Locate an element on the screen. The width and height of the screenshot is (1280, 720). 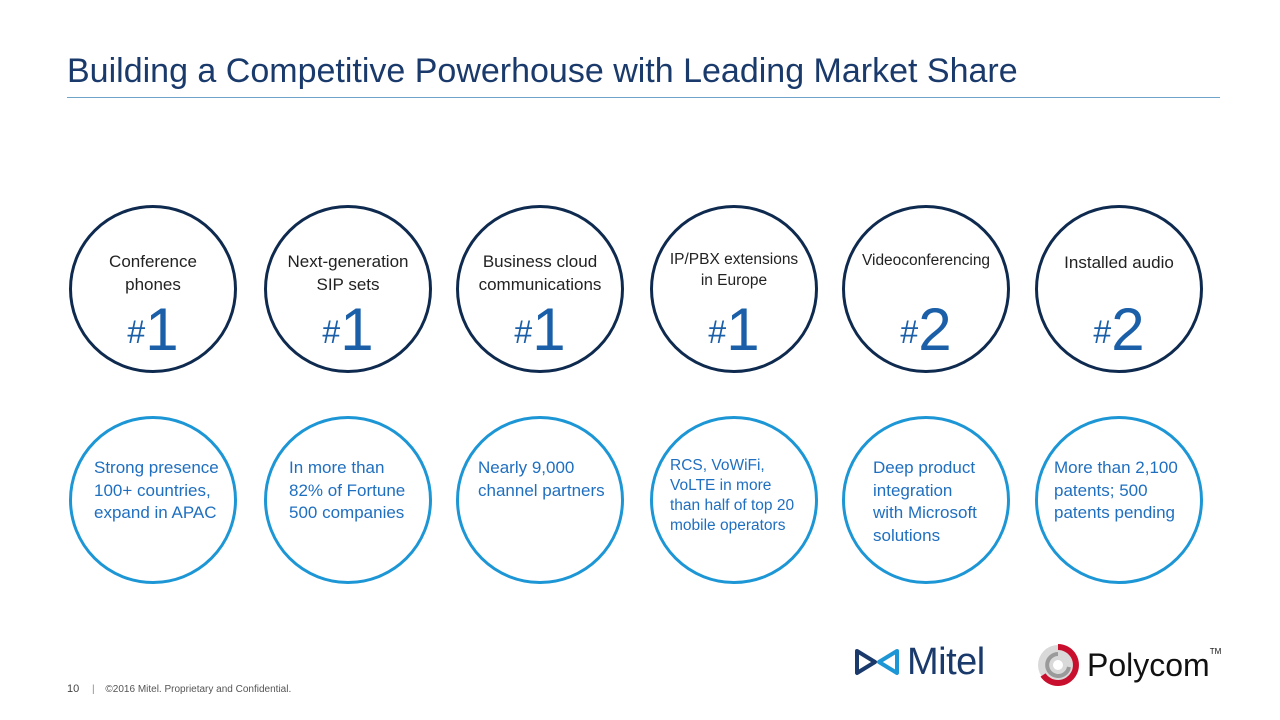
ranking-label-line: Business cloud is located at coordinates (540, 261).